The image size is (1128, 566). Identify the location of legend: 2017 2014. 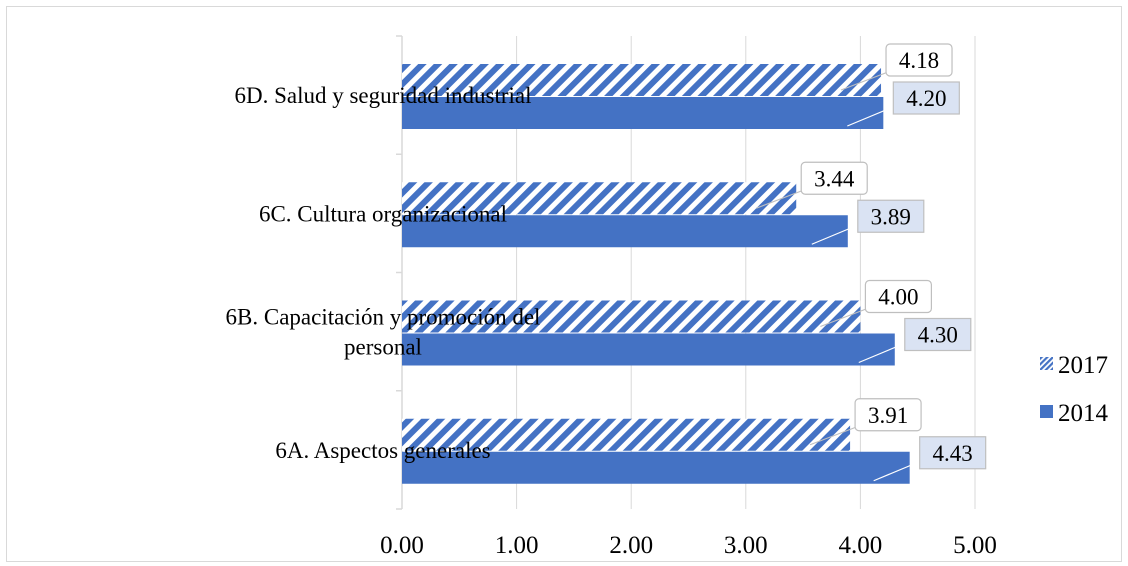
(1074, 389).